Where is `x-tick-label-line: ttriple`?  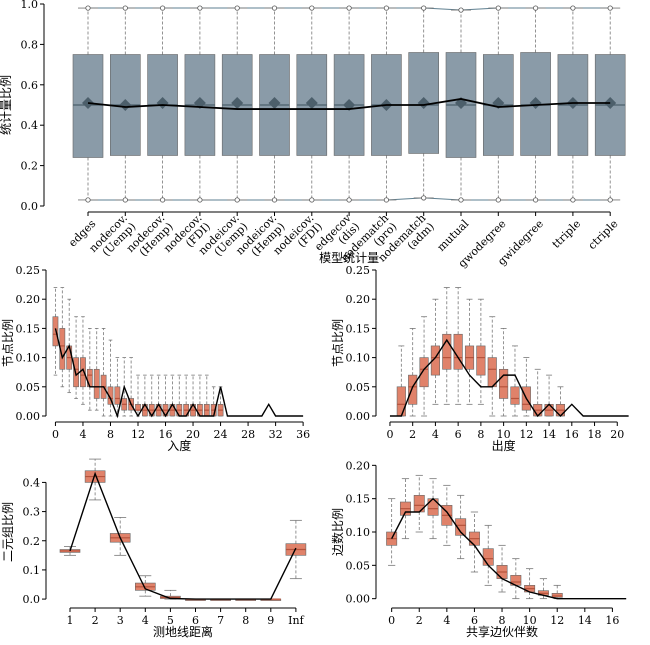
x-tick-label-line: ttriple is located at coordinates (567, 234).